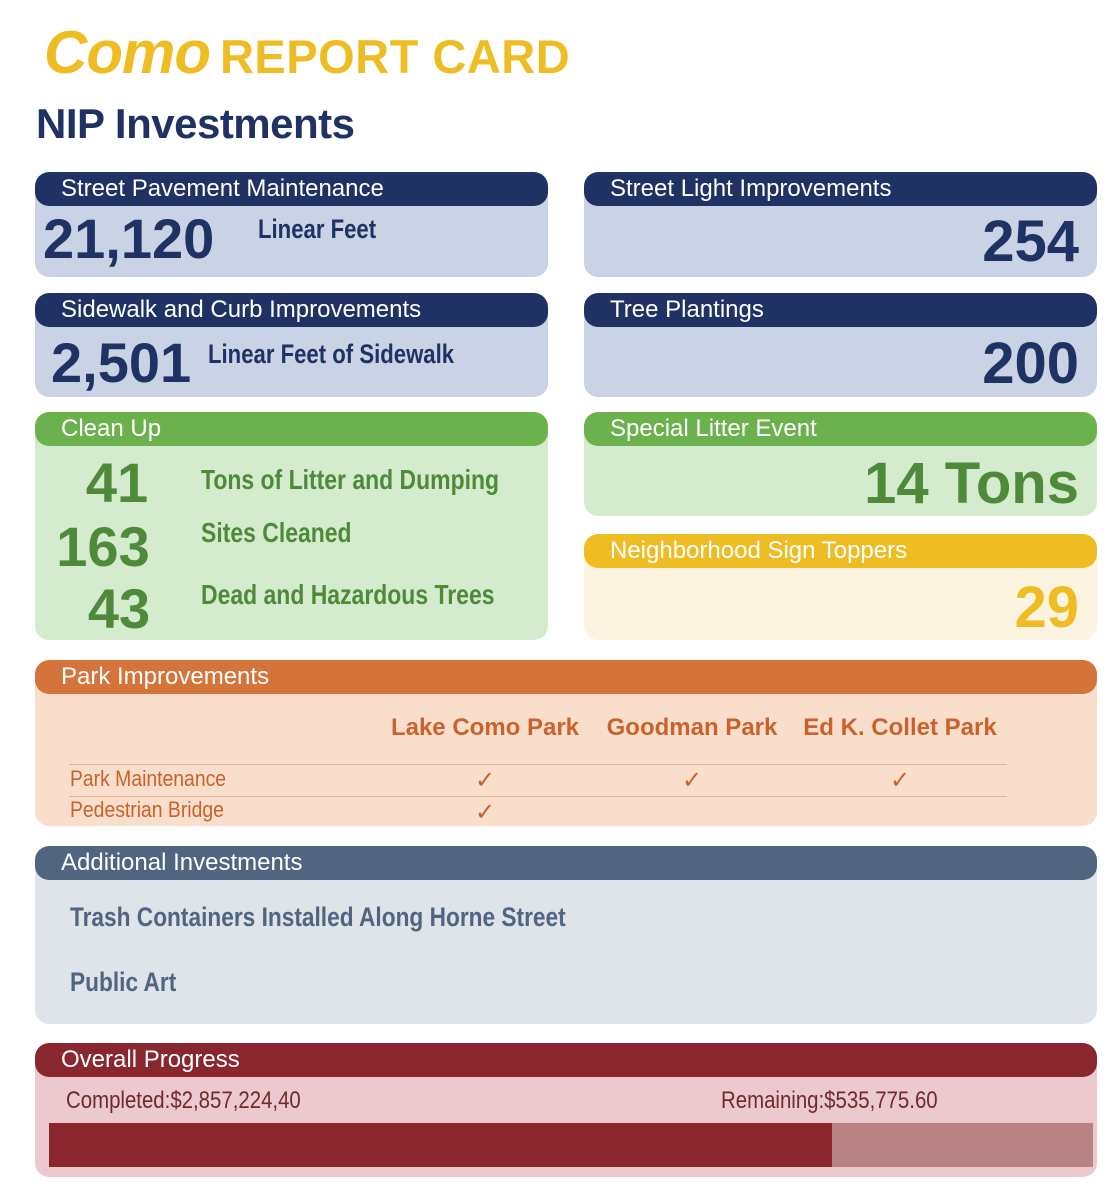  Describe the element at coordinates (331, 354) in the screenshot. I see `stat-unit: Linear Feet of Sidewalk` at that location.